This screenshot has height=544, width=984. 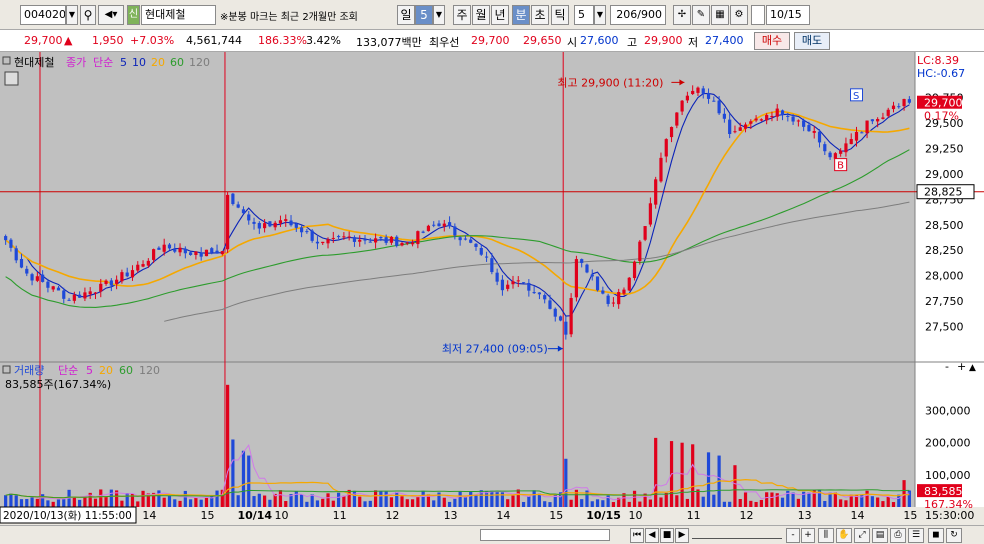 I want to click on pane-menu-icon, so click(x=11, y=78).